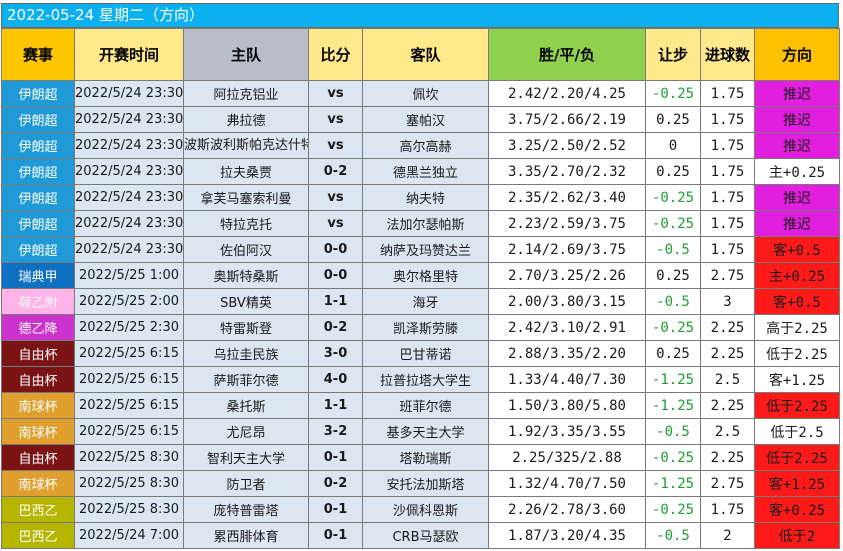  Describe the element at coordinates (246, 301) in the screenshot. I see `home-team-cell: SBV精英` at that location.